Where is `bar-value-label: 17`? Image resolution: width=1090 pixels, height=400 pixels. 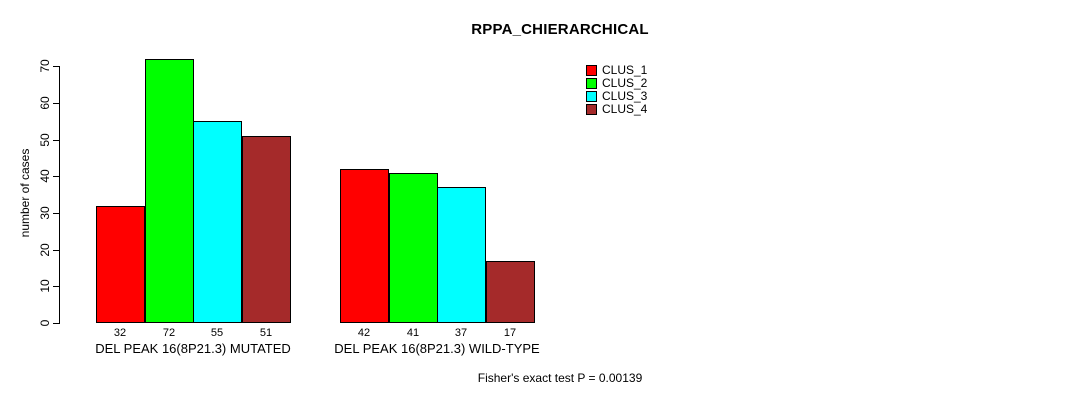
bar-value-label: 17 is located at coordinates (510, 333).